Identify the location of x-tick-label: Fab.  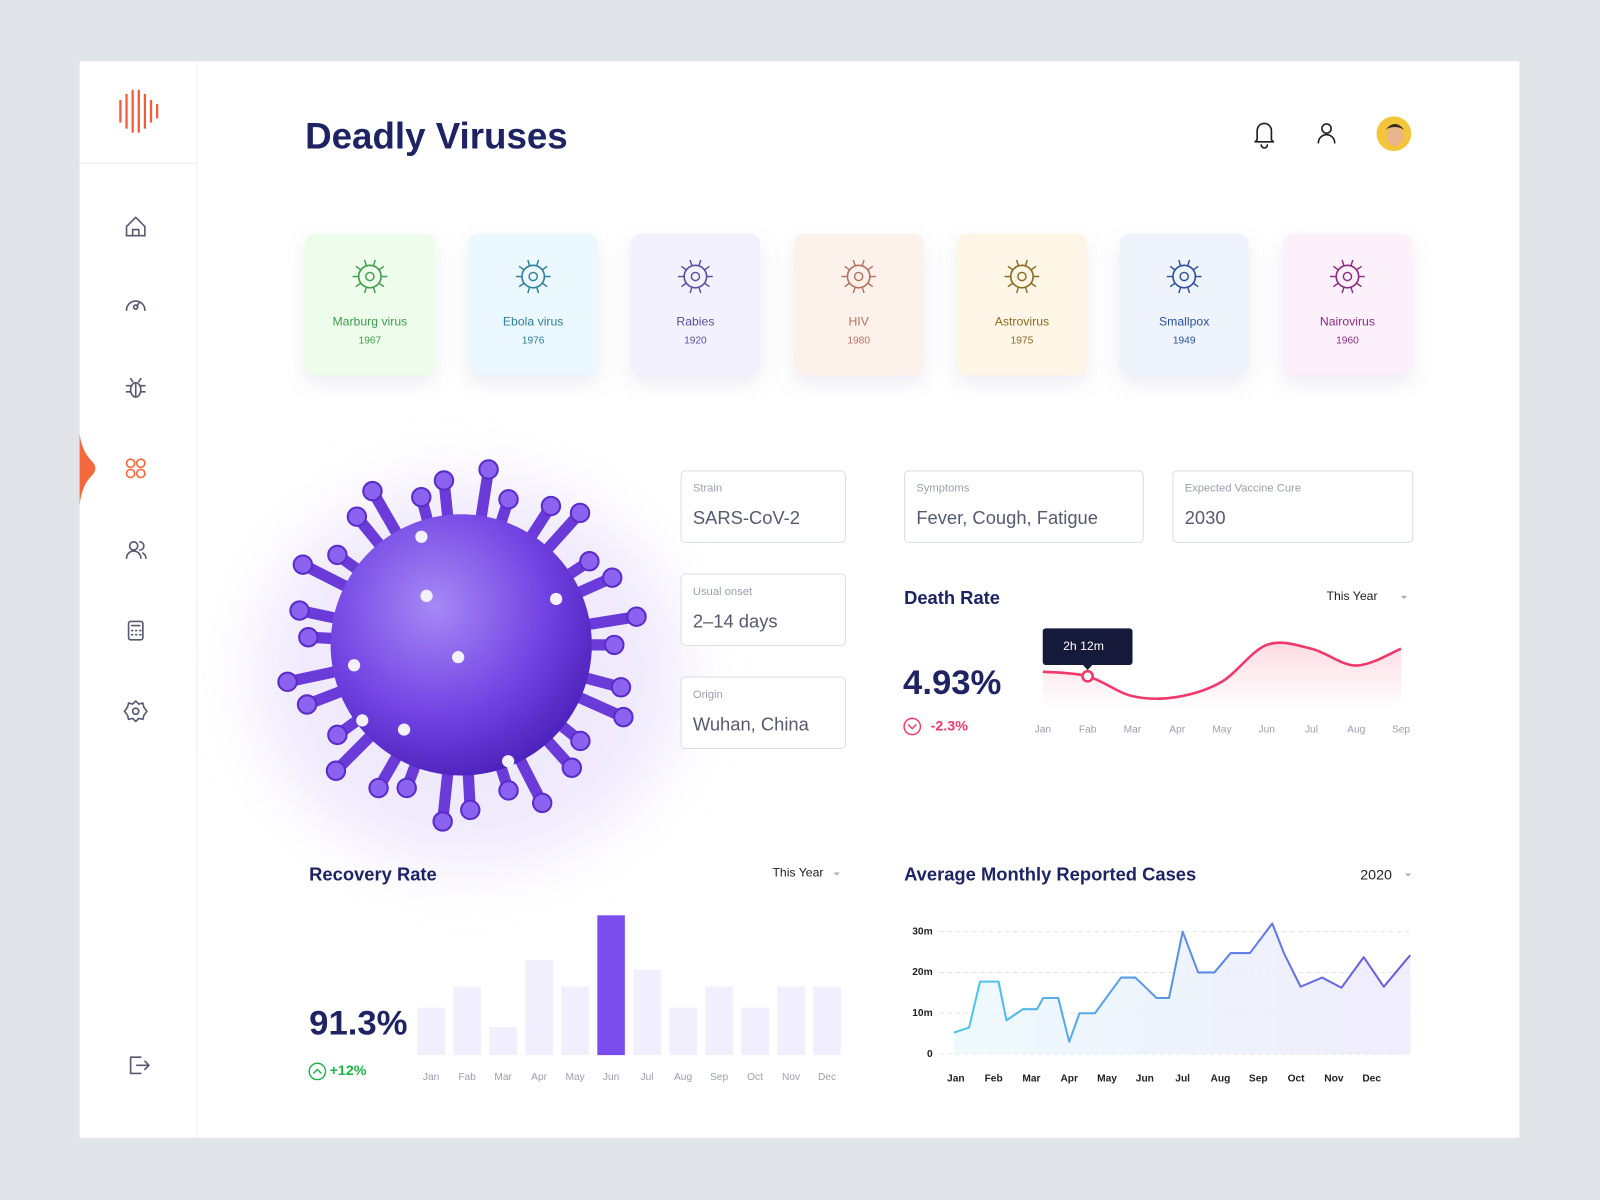
(1088, 729).